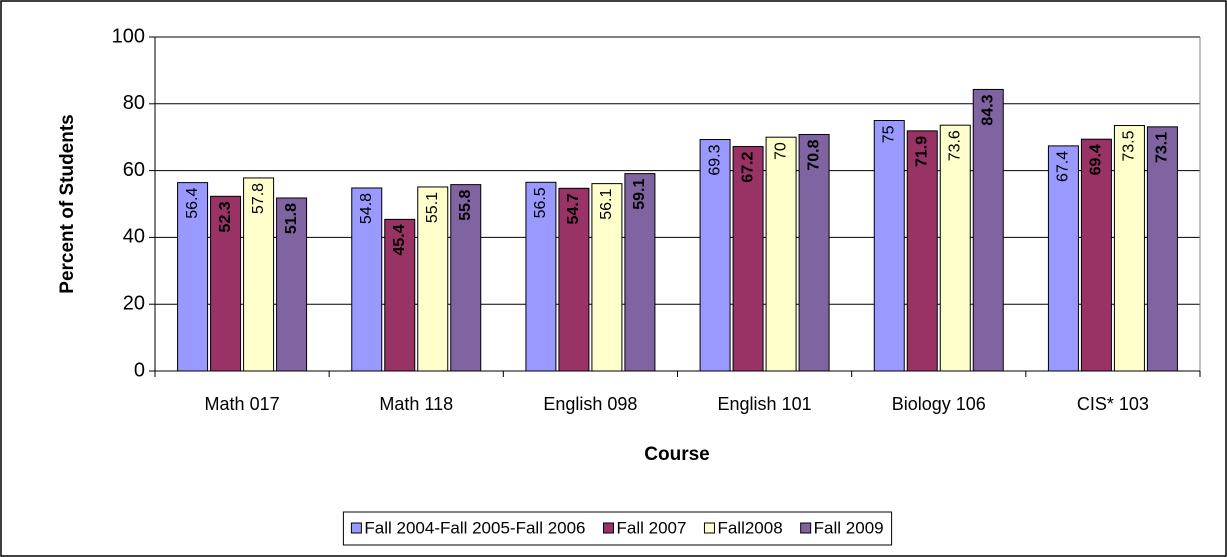 This screenshot has width=1227, height=557. I want to click on data-label: 67.2, so click(747, 166).